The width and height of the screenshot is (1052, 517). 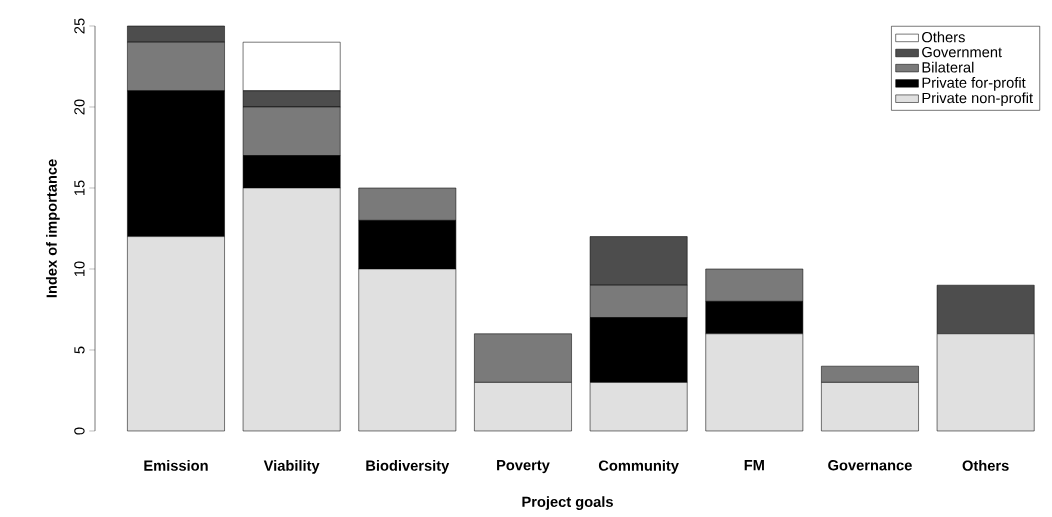 I want to click on y-tick-label: 15, so click(x=79, y=188).